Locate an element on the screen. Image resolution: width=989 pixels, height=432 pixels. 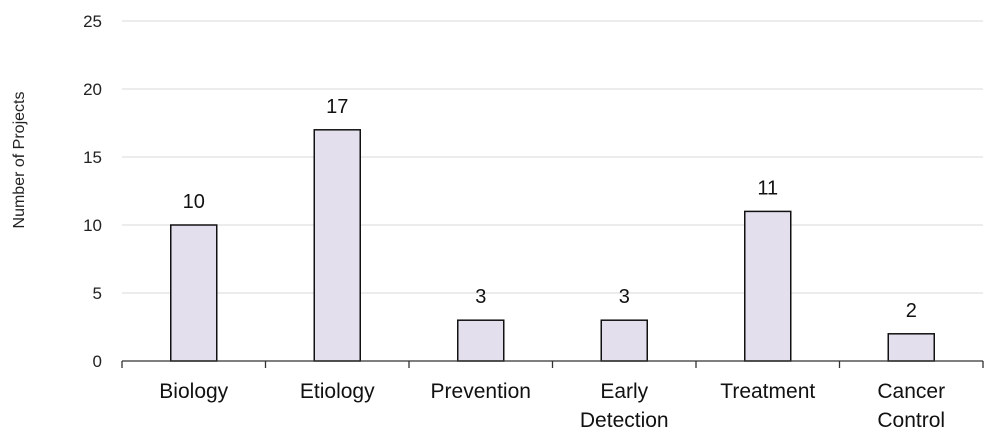
category-label: Early Detection is located at coordinates (624, 406).